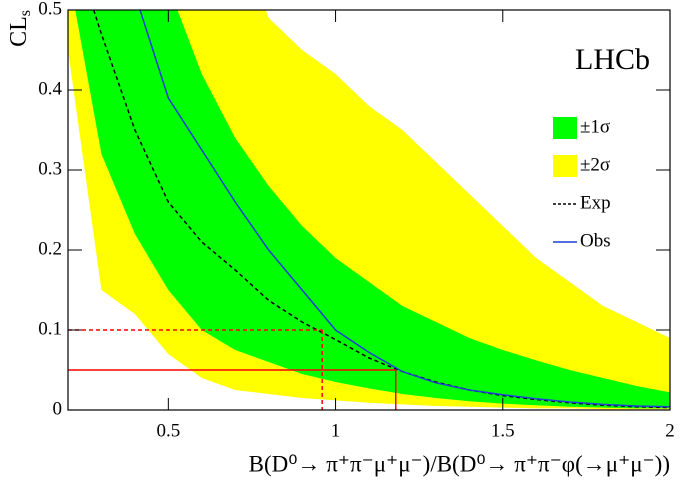 Image resolution: width=684 pixels, height=484 pixels. Describe the element at coordinates (168, 430) in the screenshot. I see `x-tick-label: 0.5` at that location.